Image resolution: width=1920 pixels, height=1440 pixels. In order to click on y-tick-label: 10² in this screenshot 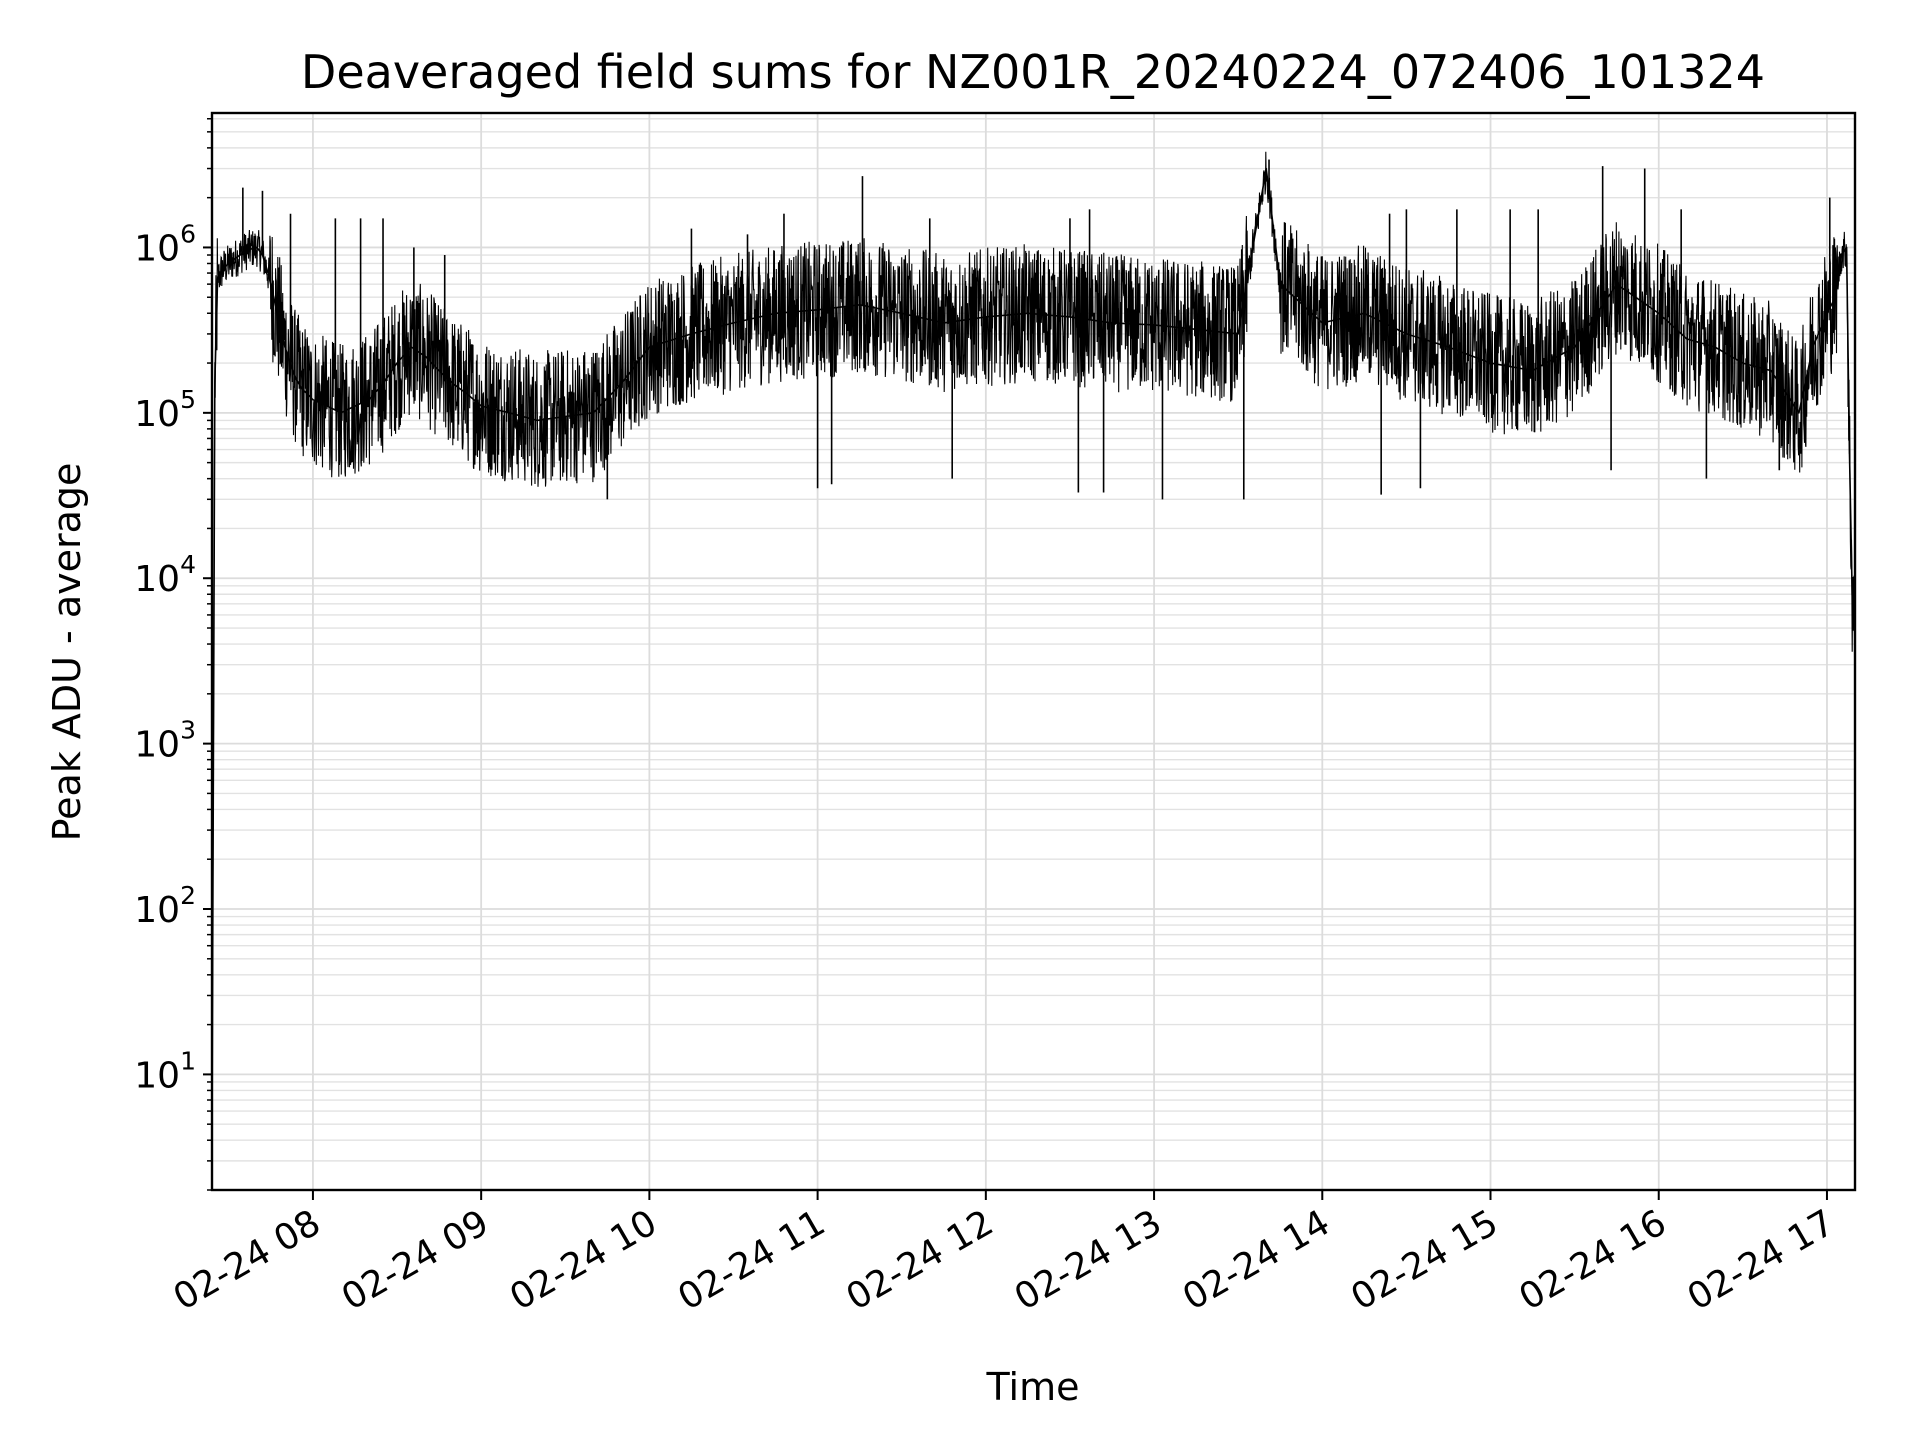, I will do `click(165, 906)`.